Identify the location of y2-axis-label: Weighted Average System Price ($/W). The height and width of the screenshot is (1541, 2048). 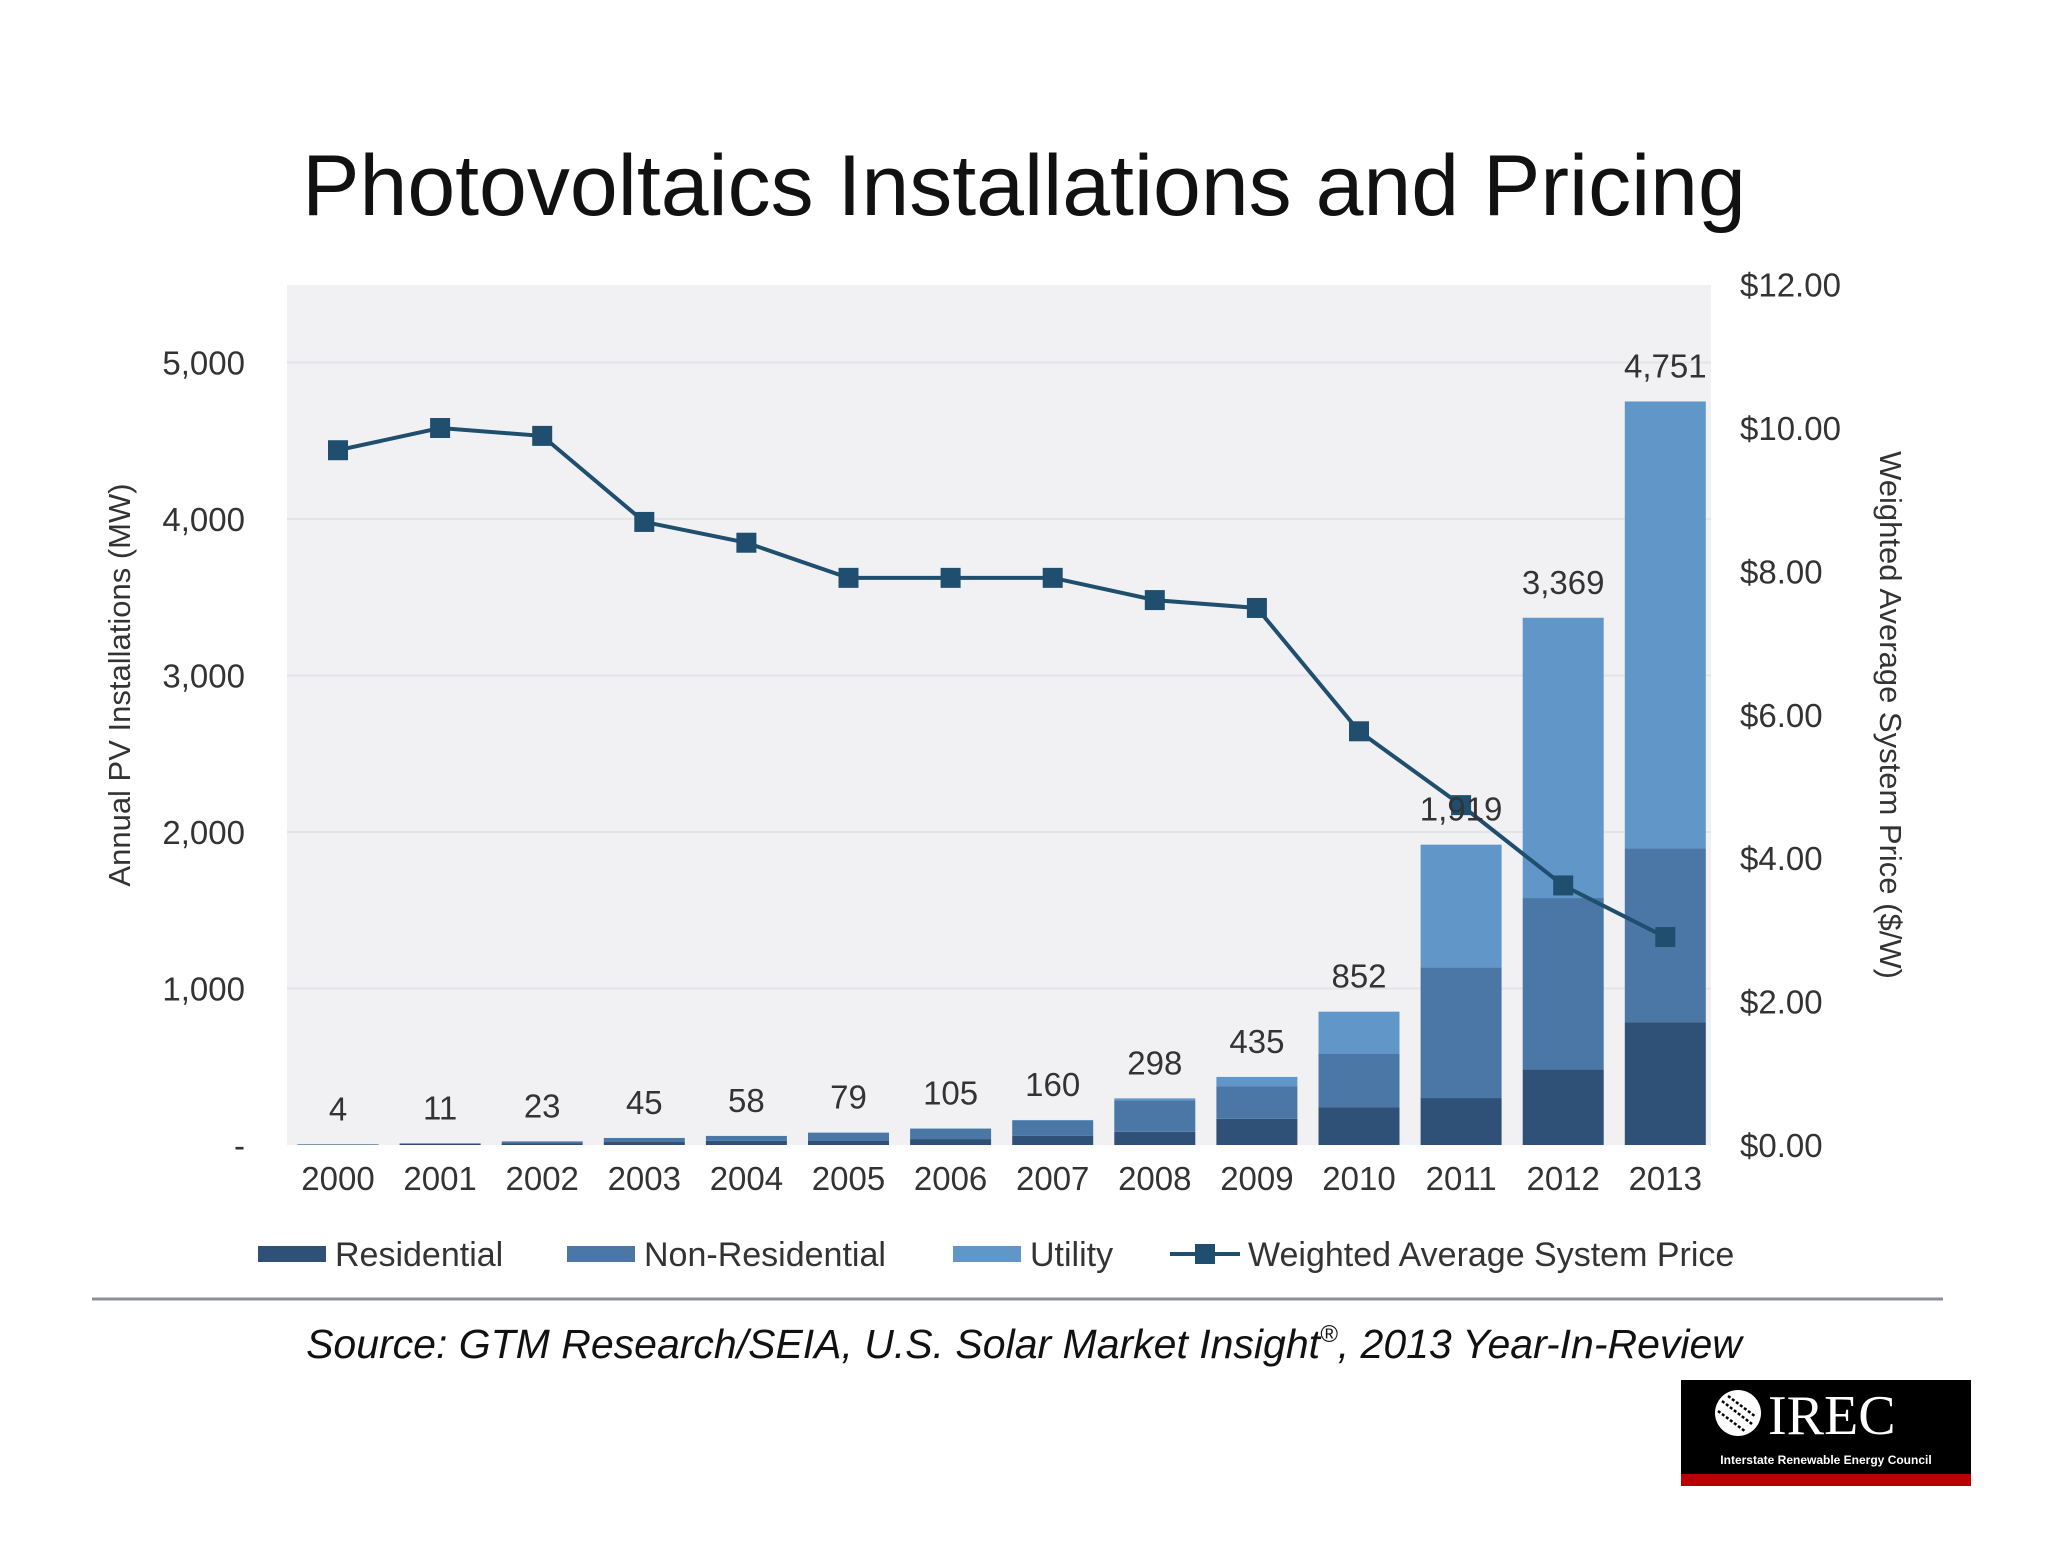
(1890, 715).